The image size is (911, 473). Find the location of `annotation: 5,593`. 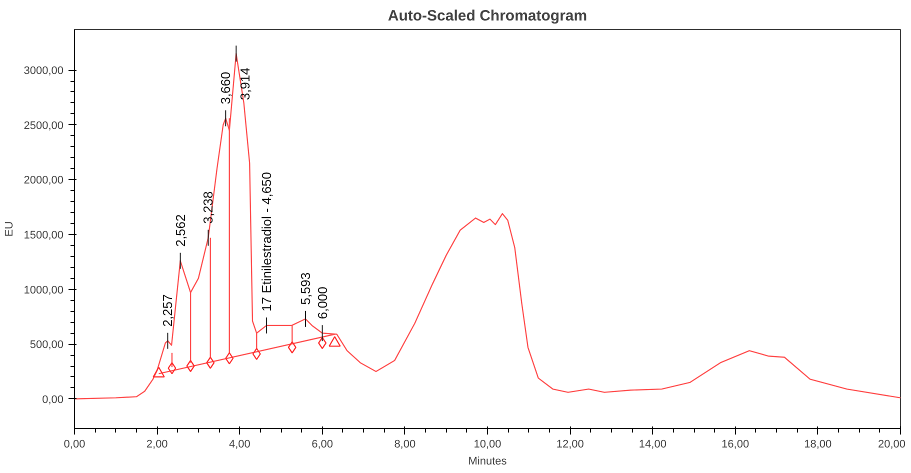

annotation: 5,593 is located at coordinates (305, 288).